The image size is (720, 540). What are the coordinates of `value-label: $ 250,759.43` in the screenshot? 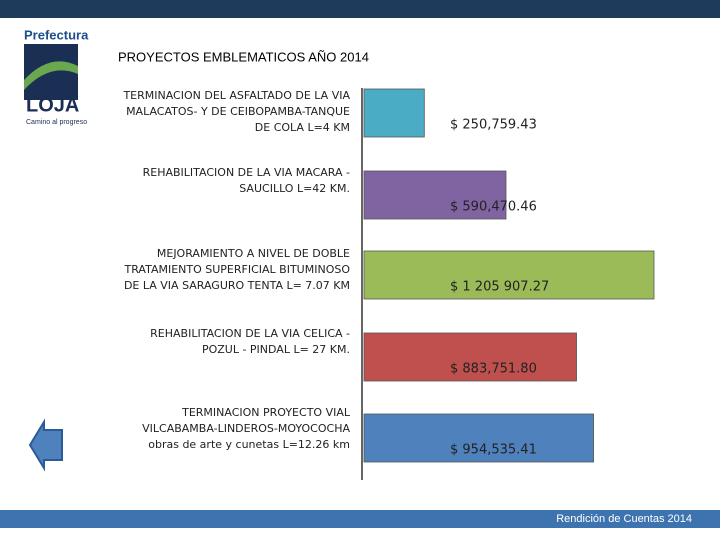 It's located at (493, 125).